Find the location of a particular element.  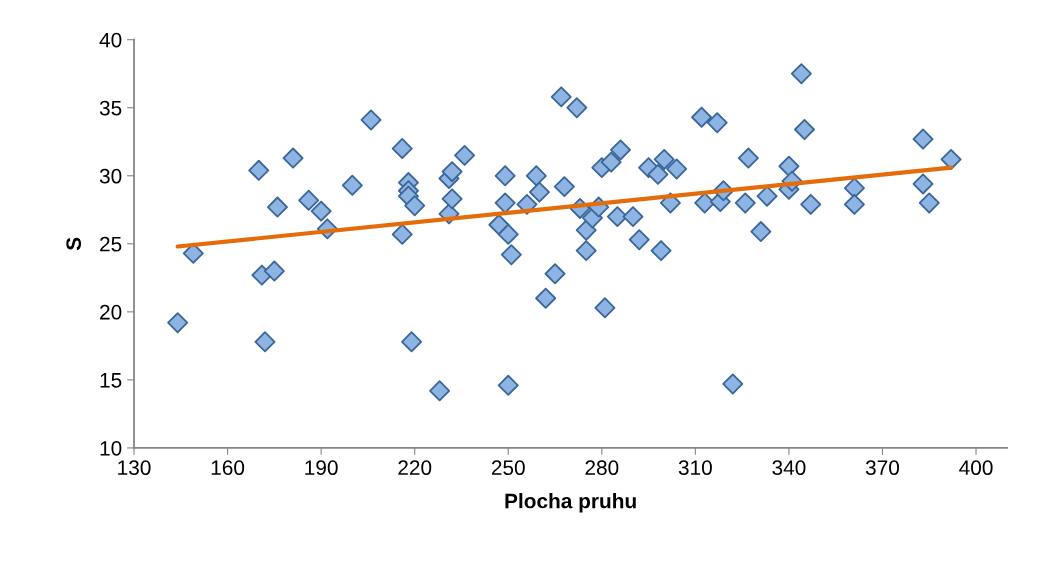

y-tick-label: 10 is located at coordinates (111, 448).